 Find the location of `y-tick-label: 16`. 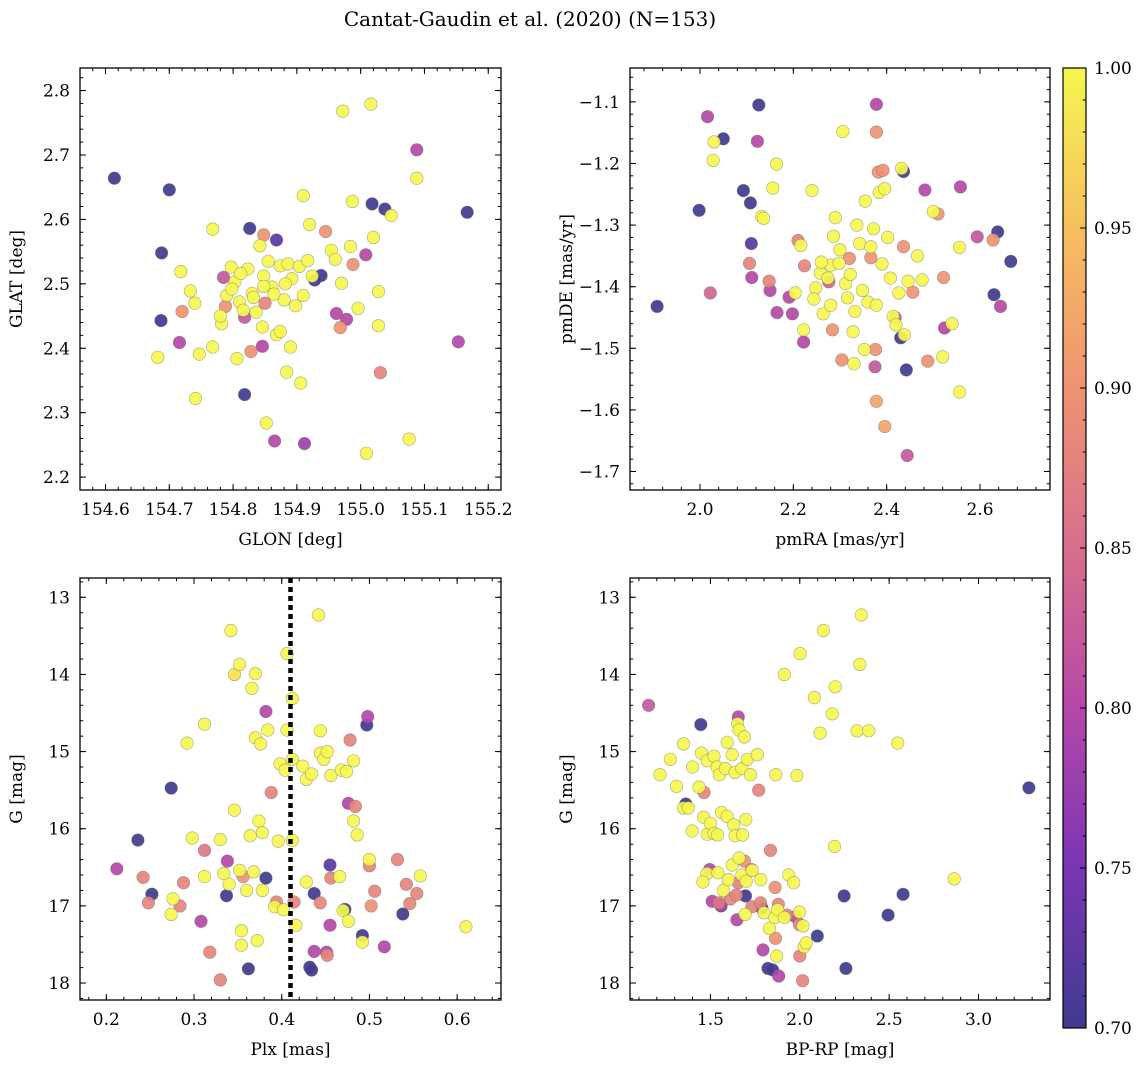

y-tick-label: 16 is located at coordinates (609, 830).